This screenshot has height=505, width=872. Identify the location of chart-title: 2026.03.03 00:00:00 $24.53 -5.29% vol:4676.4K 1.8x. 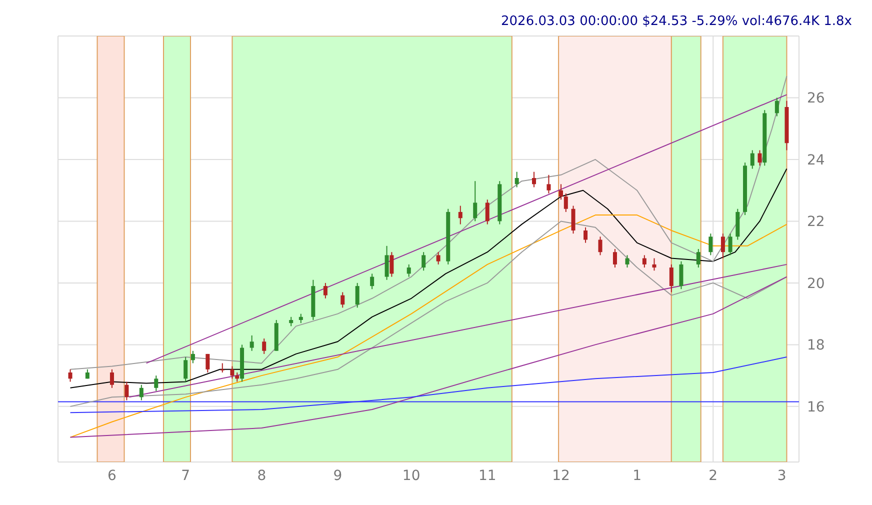
(676, 21).